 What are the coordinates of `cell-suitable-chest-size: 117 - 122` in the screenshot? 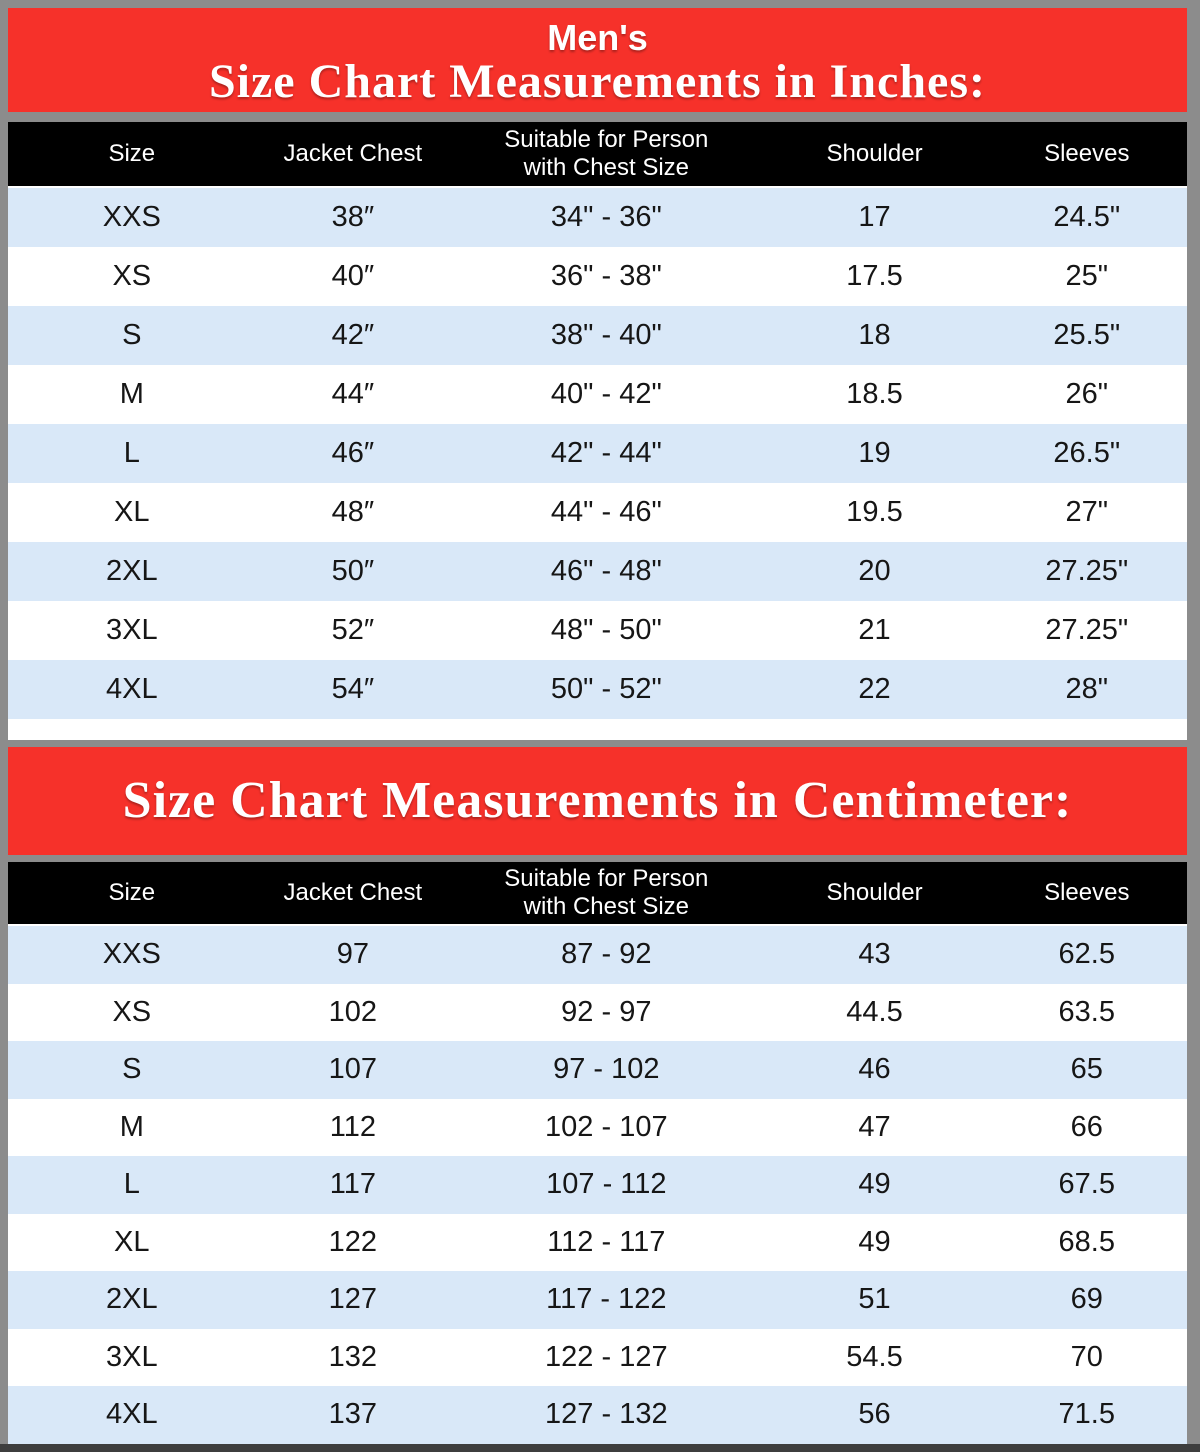 It's located at (606, 1299).